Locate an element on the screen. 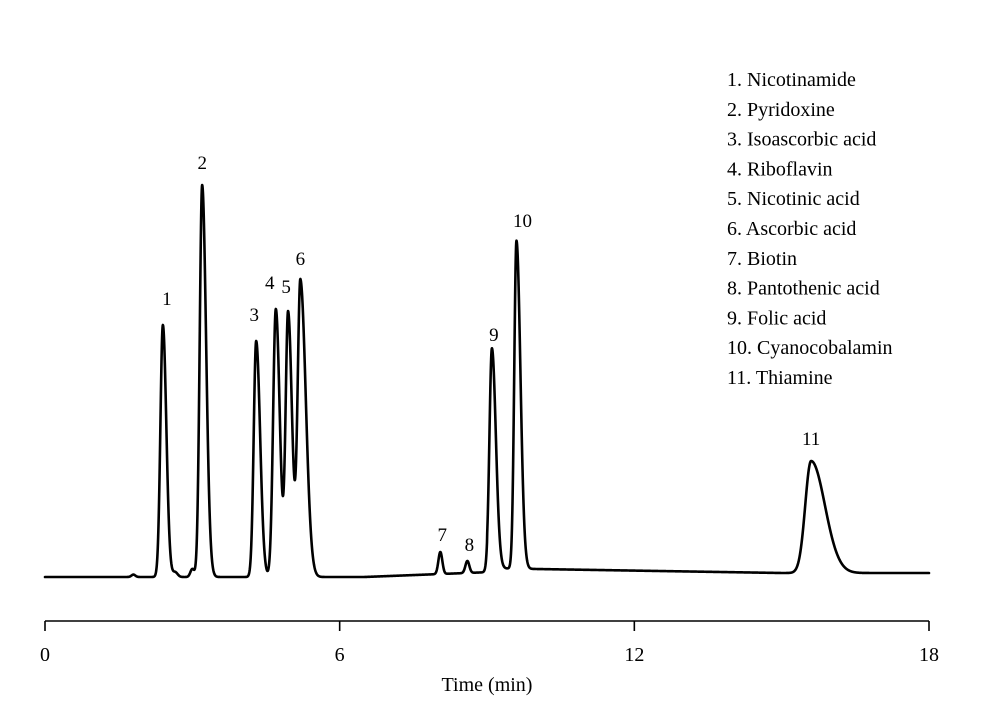  peak-label-8: 8 is located at coordinates (470, 545).